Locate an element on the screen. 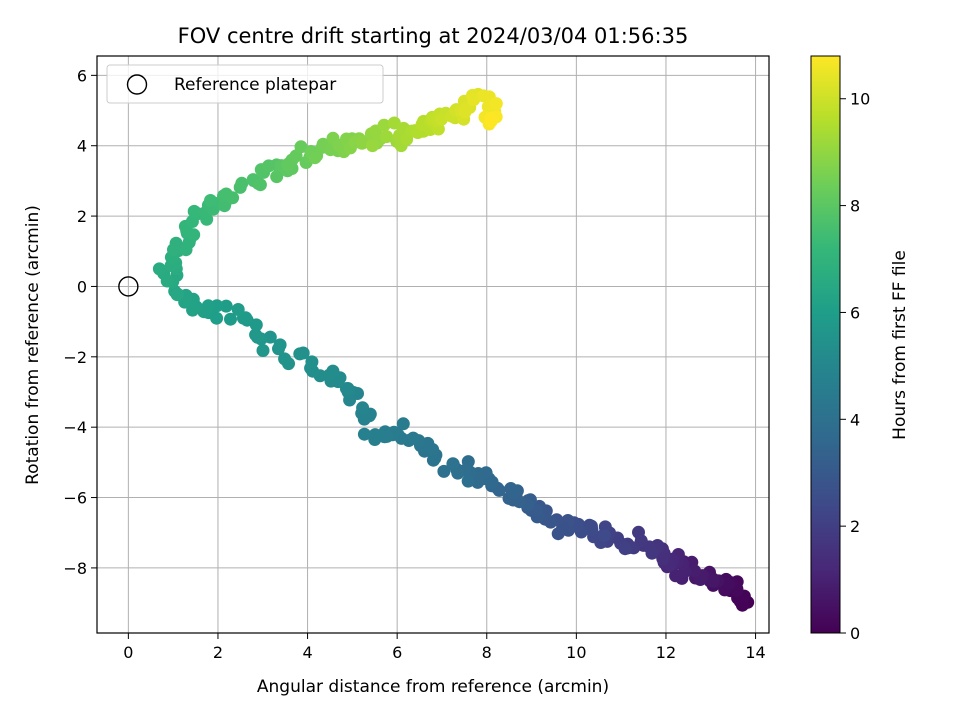 Image resolution: width=960 pixels, height=720 pixels. colorbar-tick-label: 4 is located at coordinates (855, 419).